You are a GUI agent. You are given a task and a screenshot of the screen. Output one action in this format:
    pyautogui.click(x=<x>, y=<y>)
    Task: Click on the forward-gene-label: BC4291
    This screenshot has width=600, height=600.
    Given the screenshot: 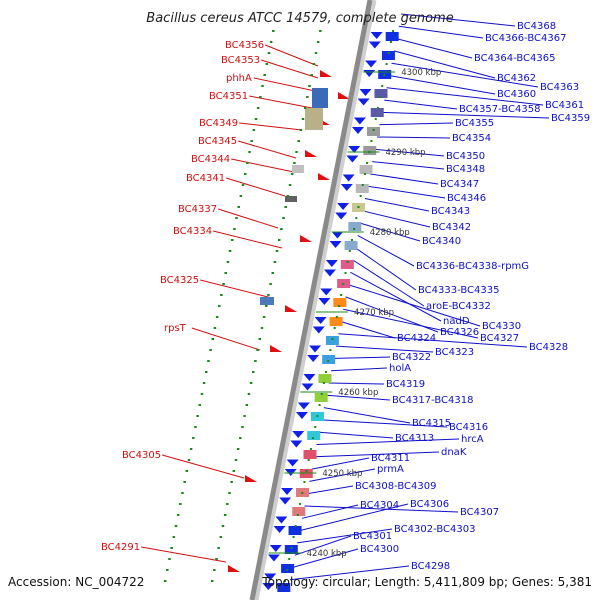 What is the action you would take?
    pyautogui.click(x=120, y=547)
    